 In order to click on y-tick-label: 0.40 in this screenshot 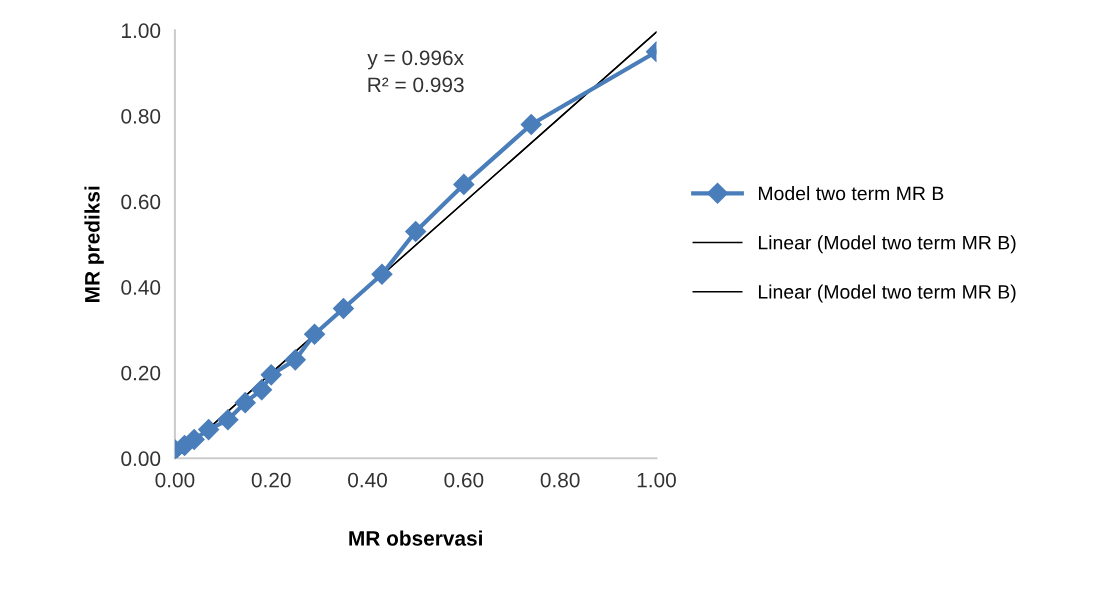, I will do `click(141, 287)`.